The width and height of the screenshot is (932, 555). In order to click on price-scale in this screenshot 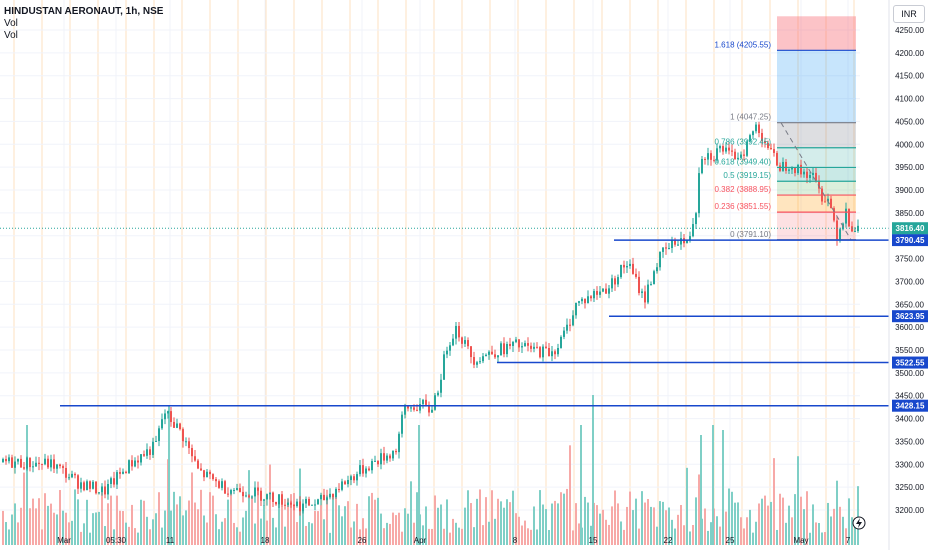, I will do `click(910, 275)`.